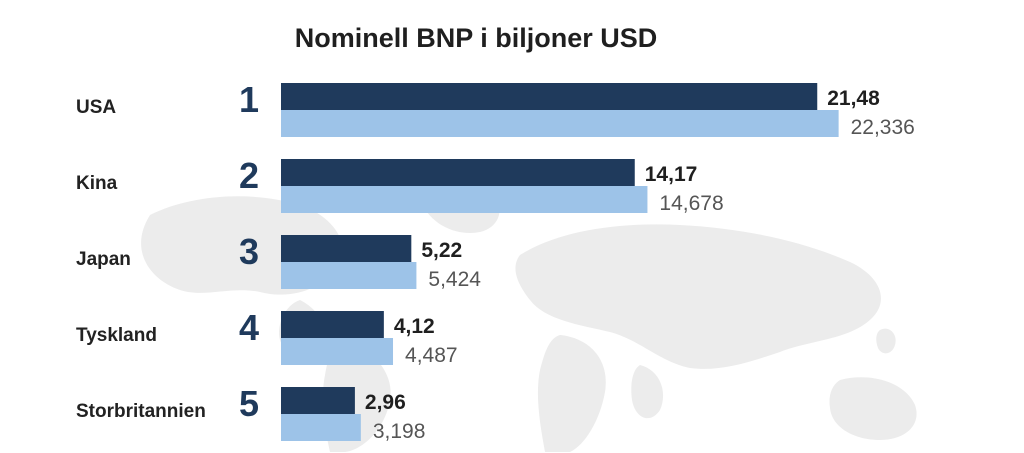 The width and height of the screenshot is (1024, 453). What do you see at coordinates (454, 279) in the screenshot?
I see `data-label: 5,424` at bounding box center [454, 279].